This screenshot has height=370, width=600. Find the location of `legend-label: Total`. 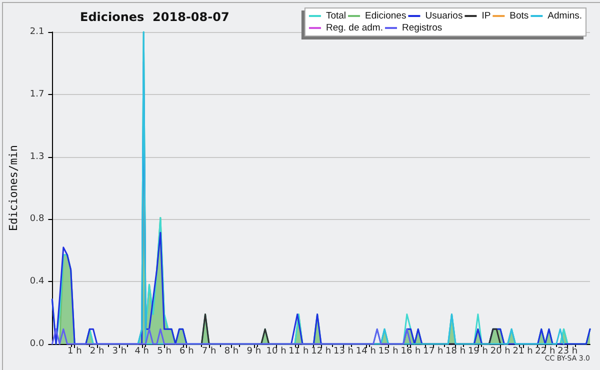

legend-label: Total is located at coordinates (336, 16).